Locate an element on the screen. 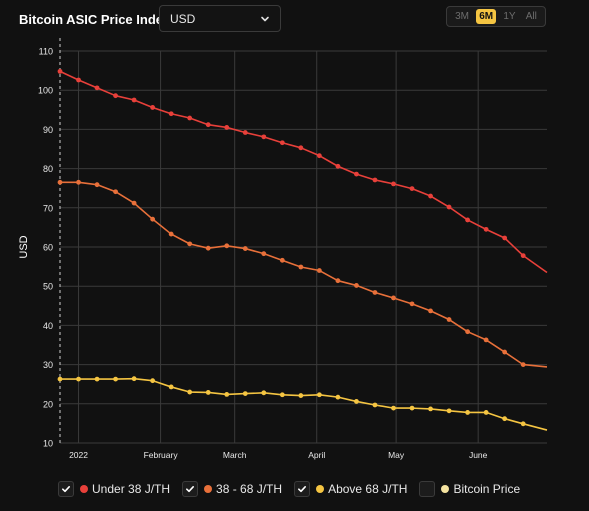 This screenshot has height=511, width=589. currency-select-value: USD is located at coordinates (183, 18).